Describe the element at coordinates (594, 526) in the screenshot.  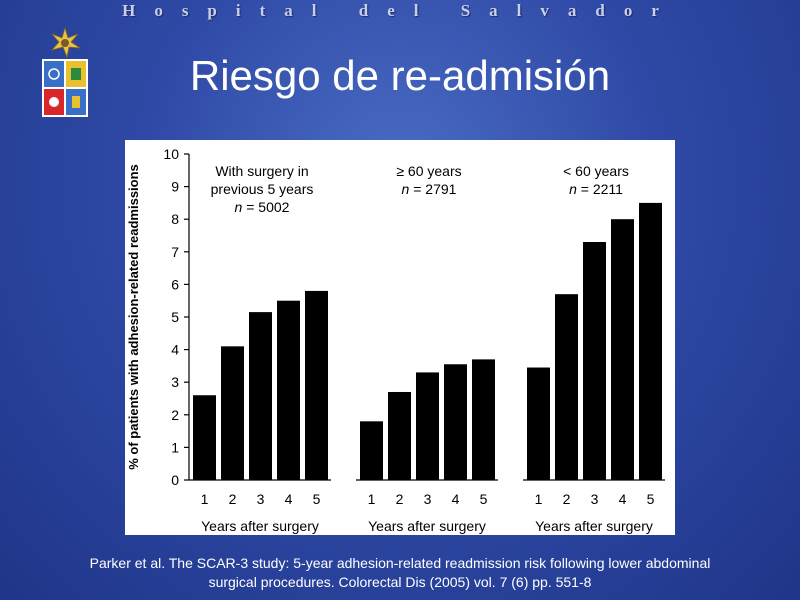
I see `x-axis-label-group-3: Years after surgery` at that location.